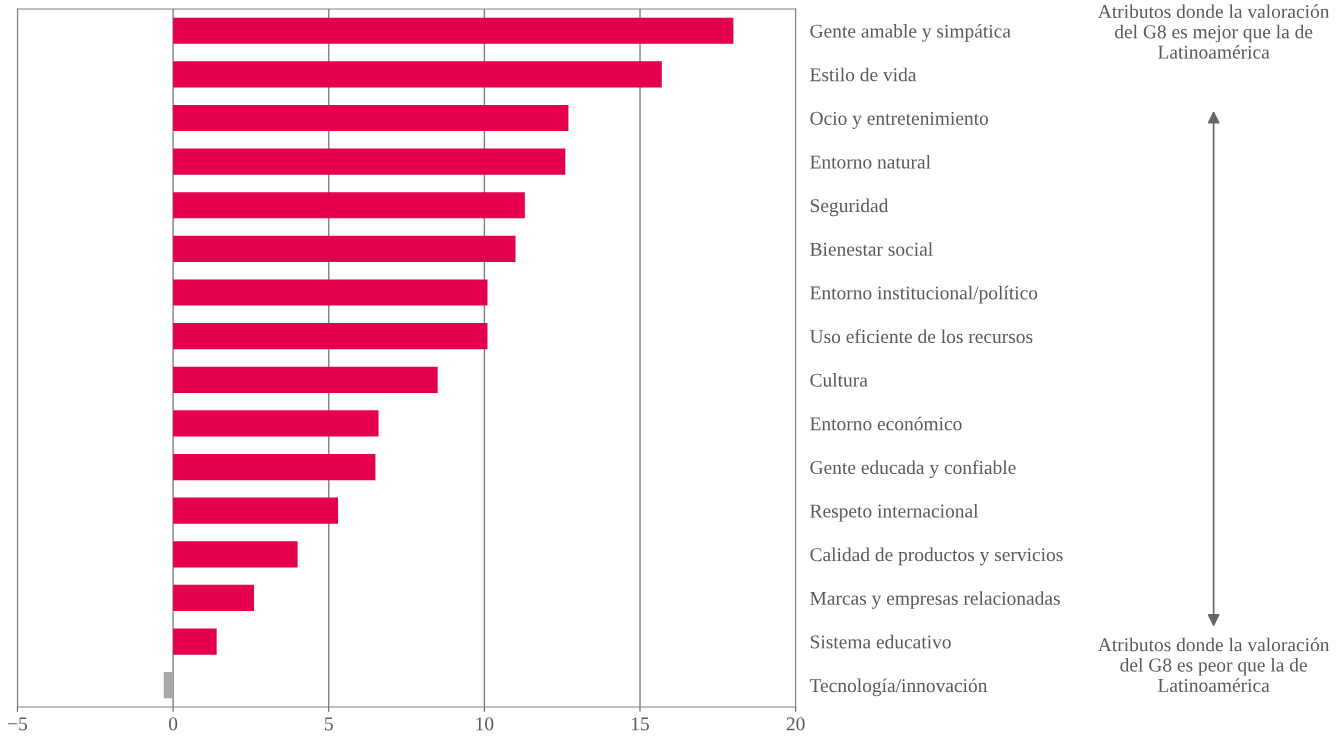 Image resolution: width=1344 pixels, height=745 pixels. What do you see at coordinates (863, 74) in the screenshot?
I see `y-tick-label: Estilo de vida` at bounding box center [863, 74].